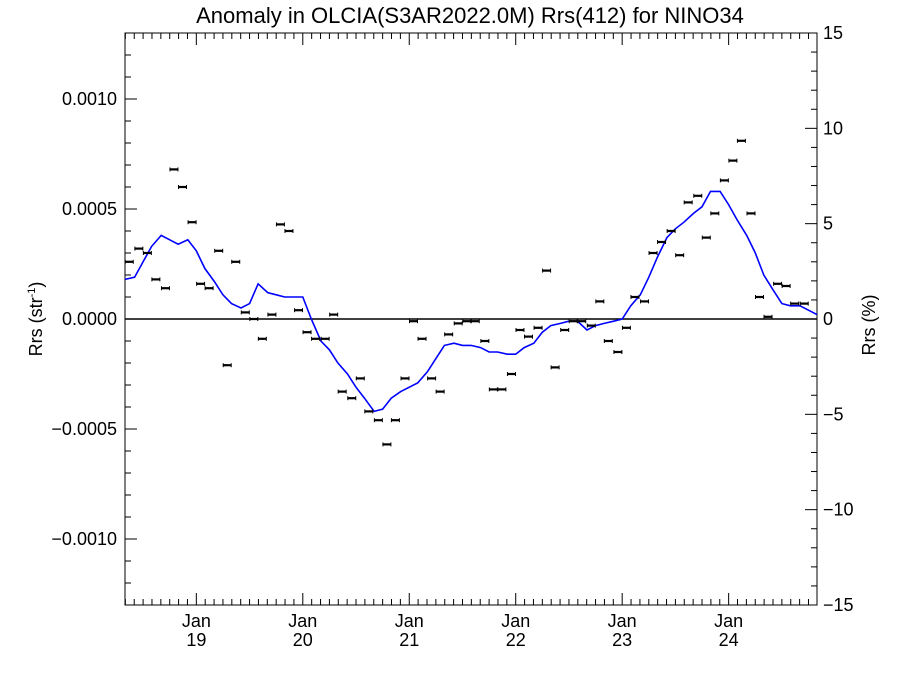 Image resolution: width=900 pixels, height=680 pixels. I want to click on left-y-axis: −0.0010 −0.0005 0.0000 0.0005 0.0010, so click(94, 319).